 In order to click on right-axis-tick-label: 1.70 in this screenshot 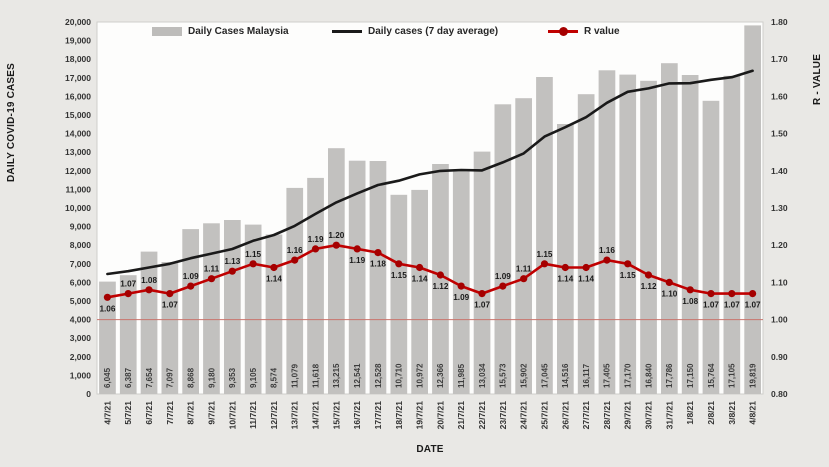, I will do `click(779, 59)`.